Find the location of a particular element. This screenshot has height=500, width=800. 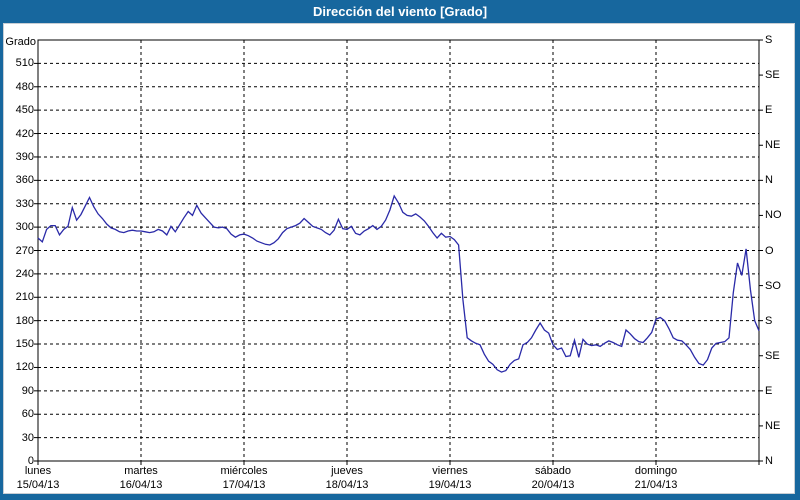

compass-tick-label: NO is located at coordinates (773, 215).